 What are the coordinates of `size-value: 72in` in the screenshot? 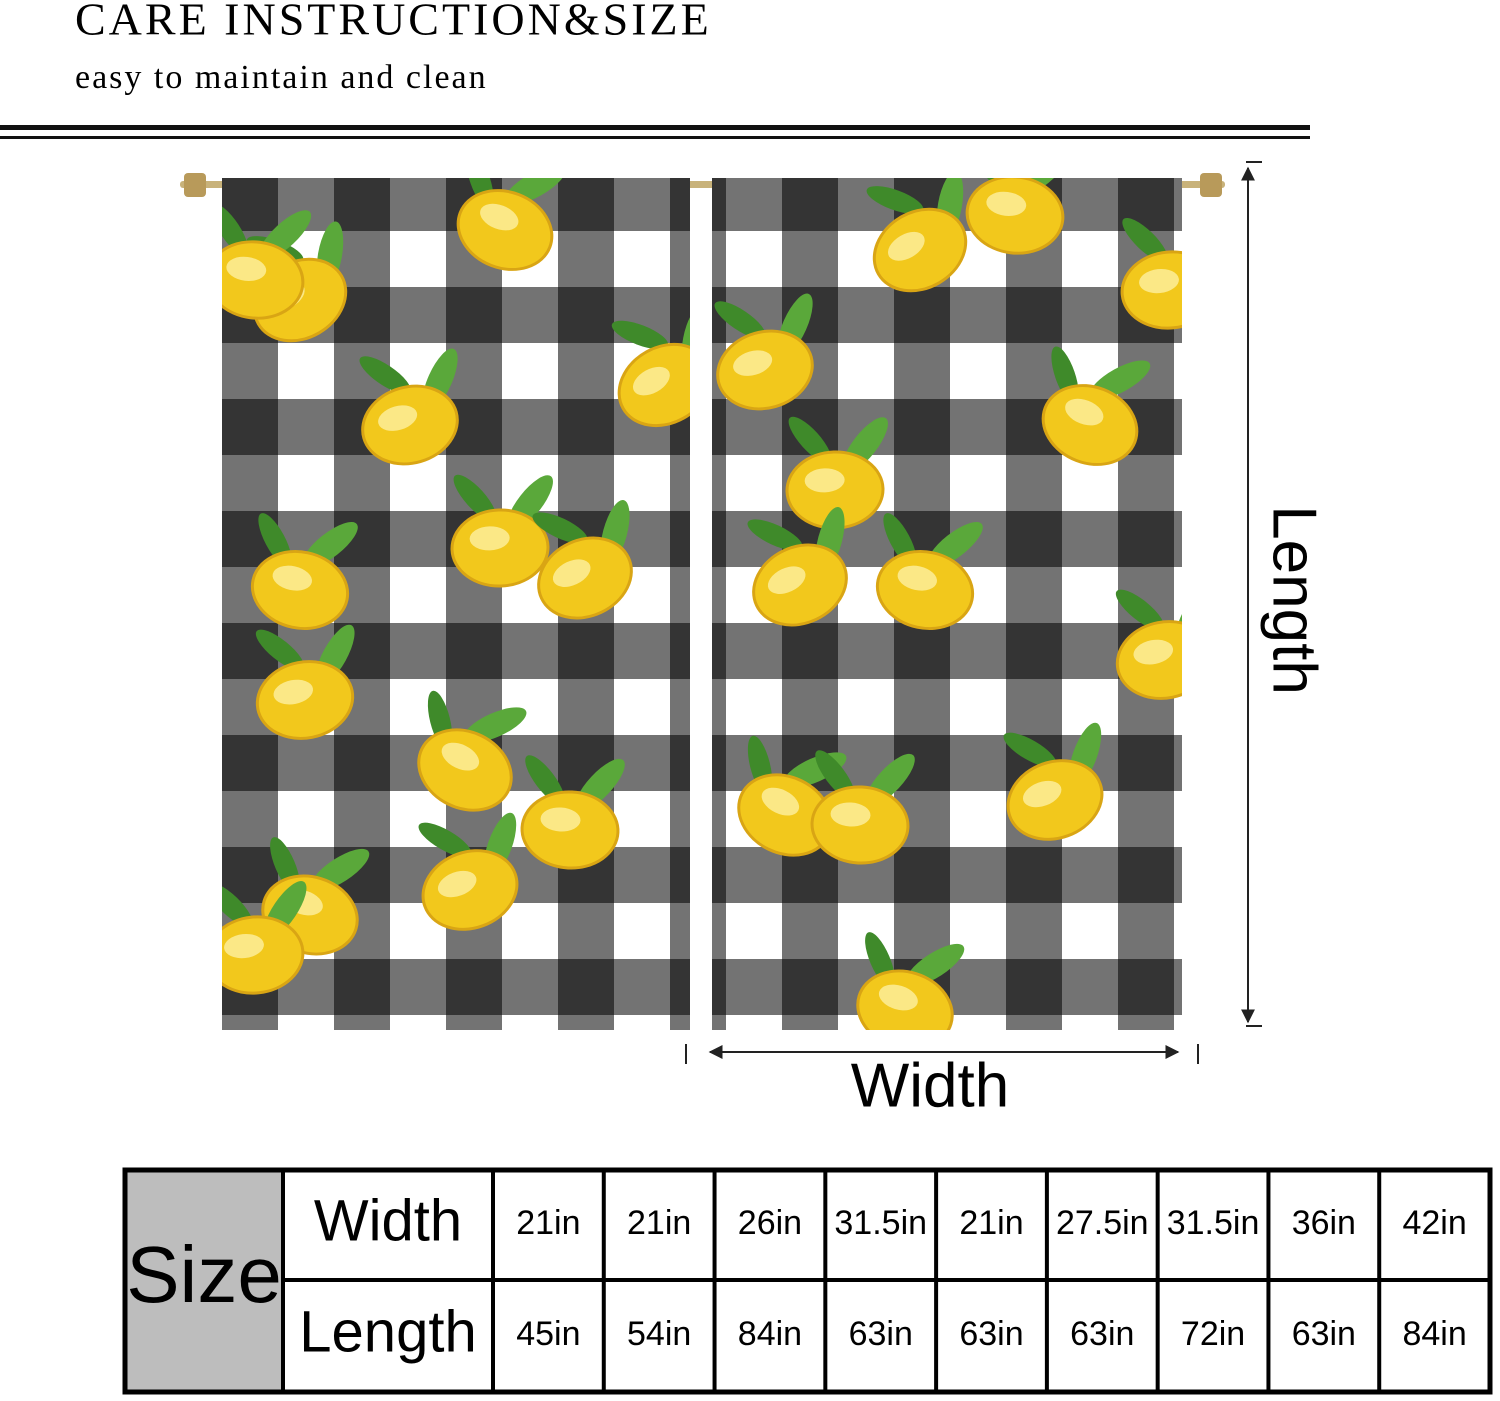 It's located at (1213, 1334).